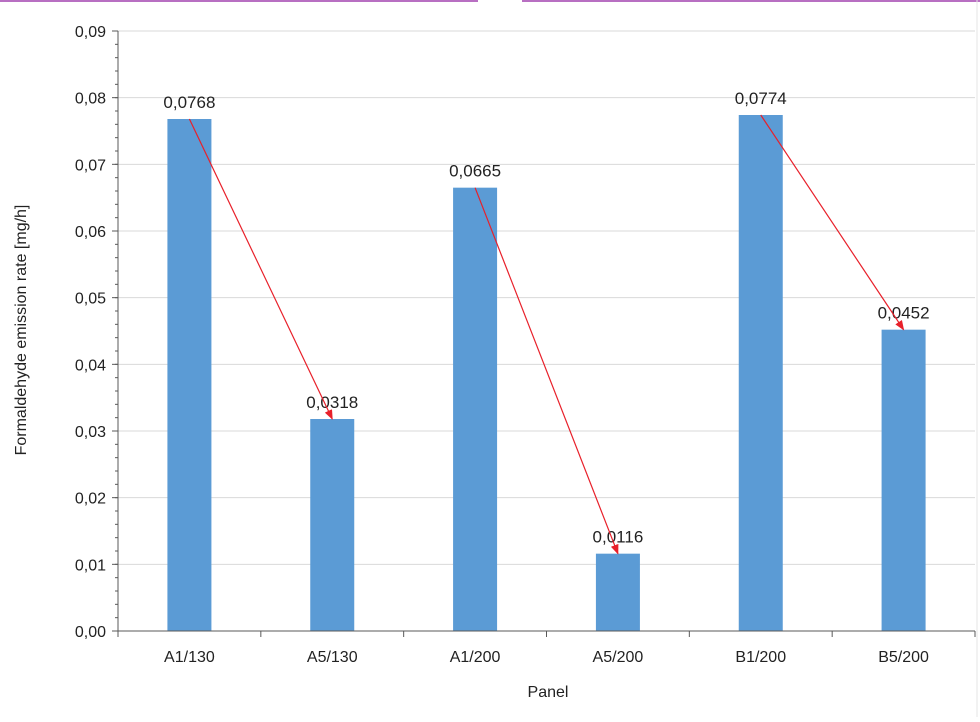 This screenshot has height=722, width=980. What do you see at coordinates (189, 102) in the screenshot?
I see `data-label: 0,0768` at bounding box center [189, 102].